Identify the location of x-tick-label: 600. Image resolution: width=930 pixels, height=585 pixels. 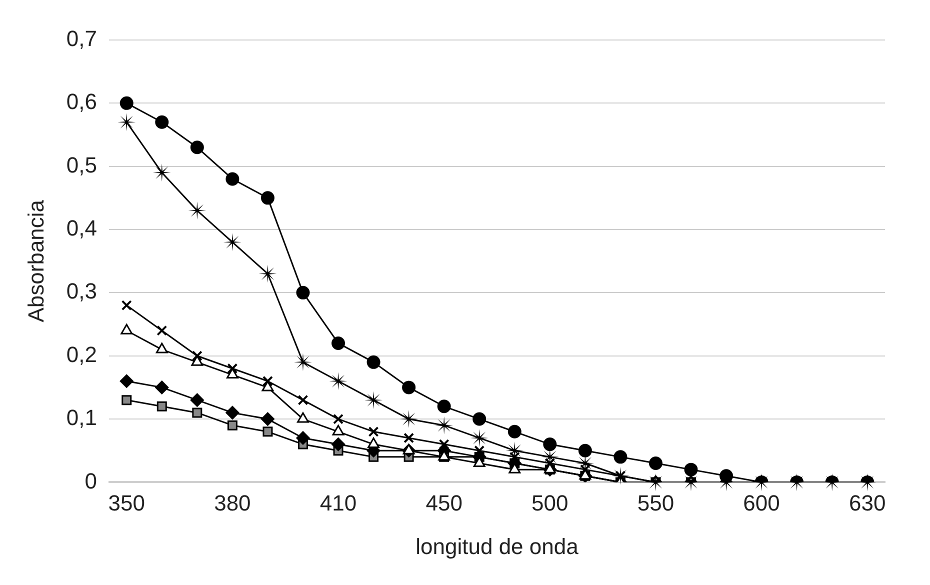
(761, 503).